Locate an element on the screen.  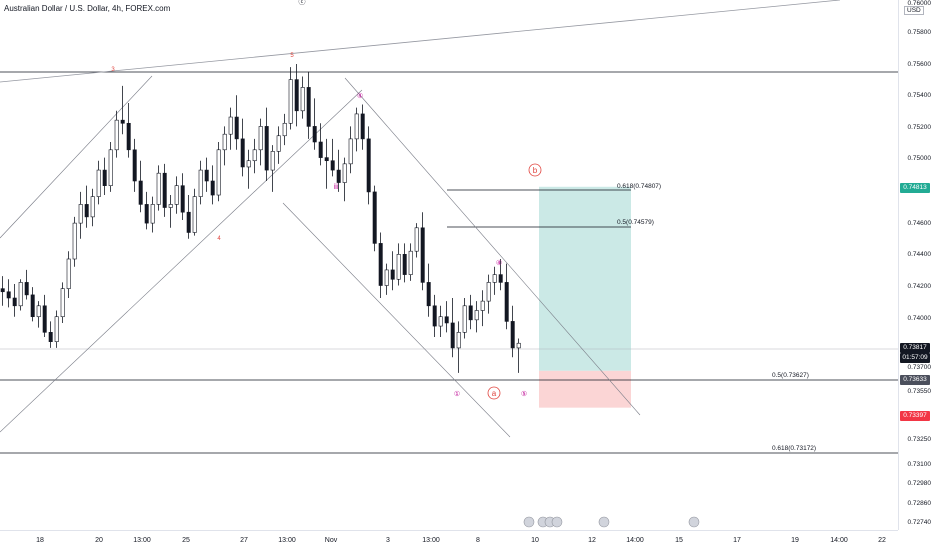
currency-label: USD is located at coordinates (914, 10).